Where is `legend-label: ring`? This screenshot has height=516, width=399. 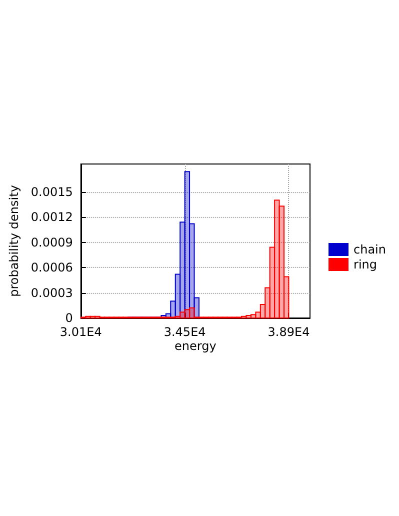
legend-label: ring is located at coordinates (366, 265).